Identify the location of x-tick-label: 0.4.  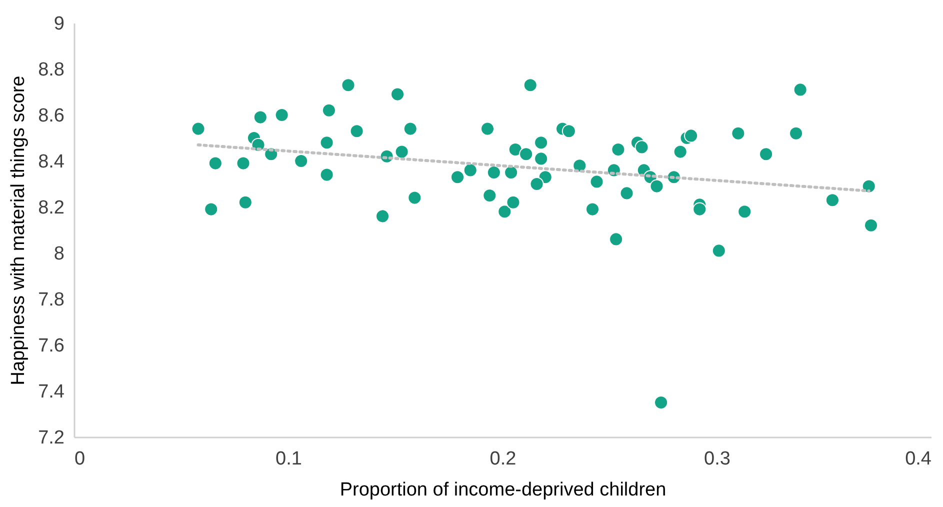
(918, 459).